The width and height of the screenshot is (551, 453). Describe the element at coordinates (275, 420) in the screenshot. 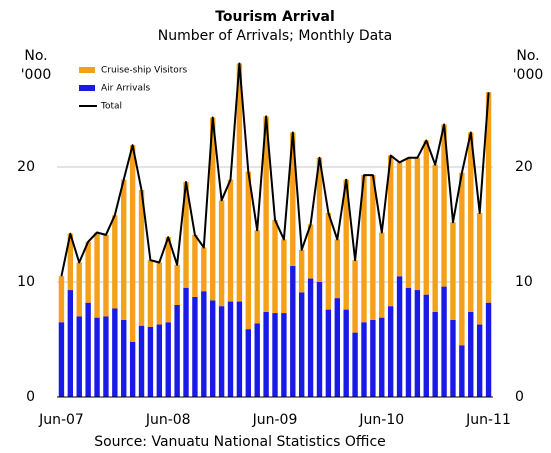

I see `x-tick-label: Jun-09` at that location.